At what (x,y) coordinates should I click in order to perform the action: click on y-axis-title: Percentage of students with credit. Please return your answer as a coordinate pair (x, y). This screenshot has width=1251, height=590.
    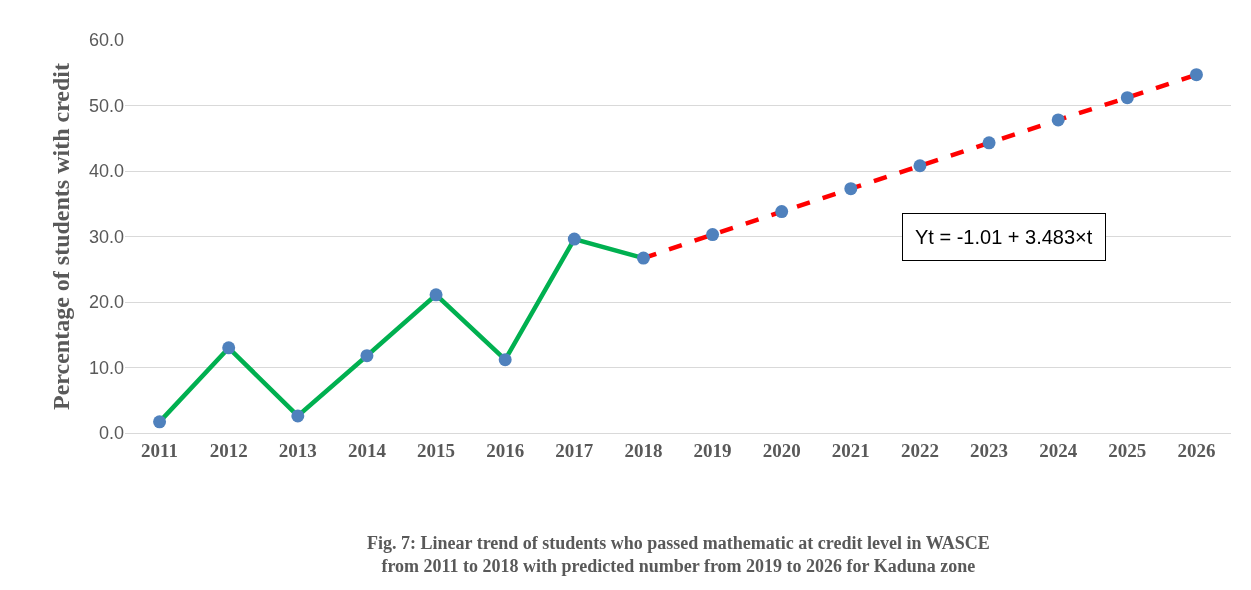
    Looking at the image, I should click on (61, 236).